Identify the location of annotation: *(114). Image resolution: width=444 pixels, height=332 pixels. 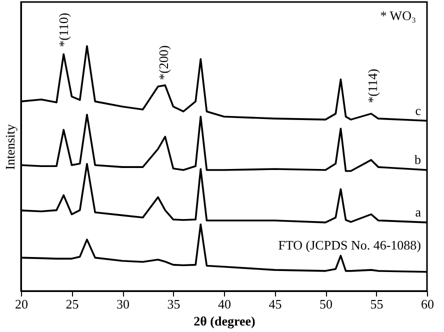
(372, 85).